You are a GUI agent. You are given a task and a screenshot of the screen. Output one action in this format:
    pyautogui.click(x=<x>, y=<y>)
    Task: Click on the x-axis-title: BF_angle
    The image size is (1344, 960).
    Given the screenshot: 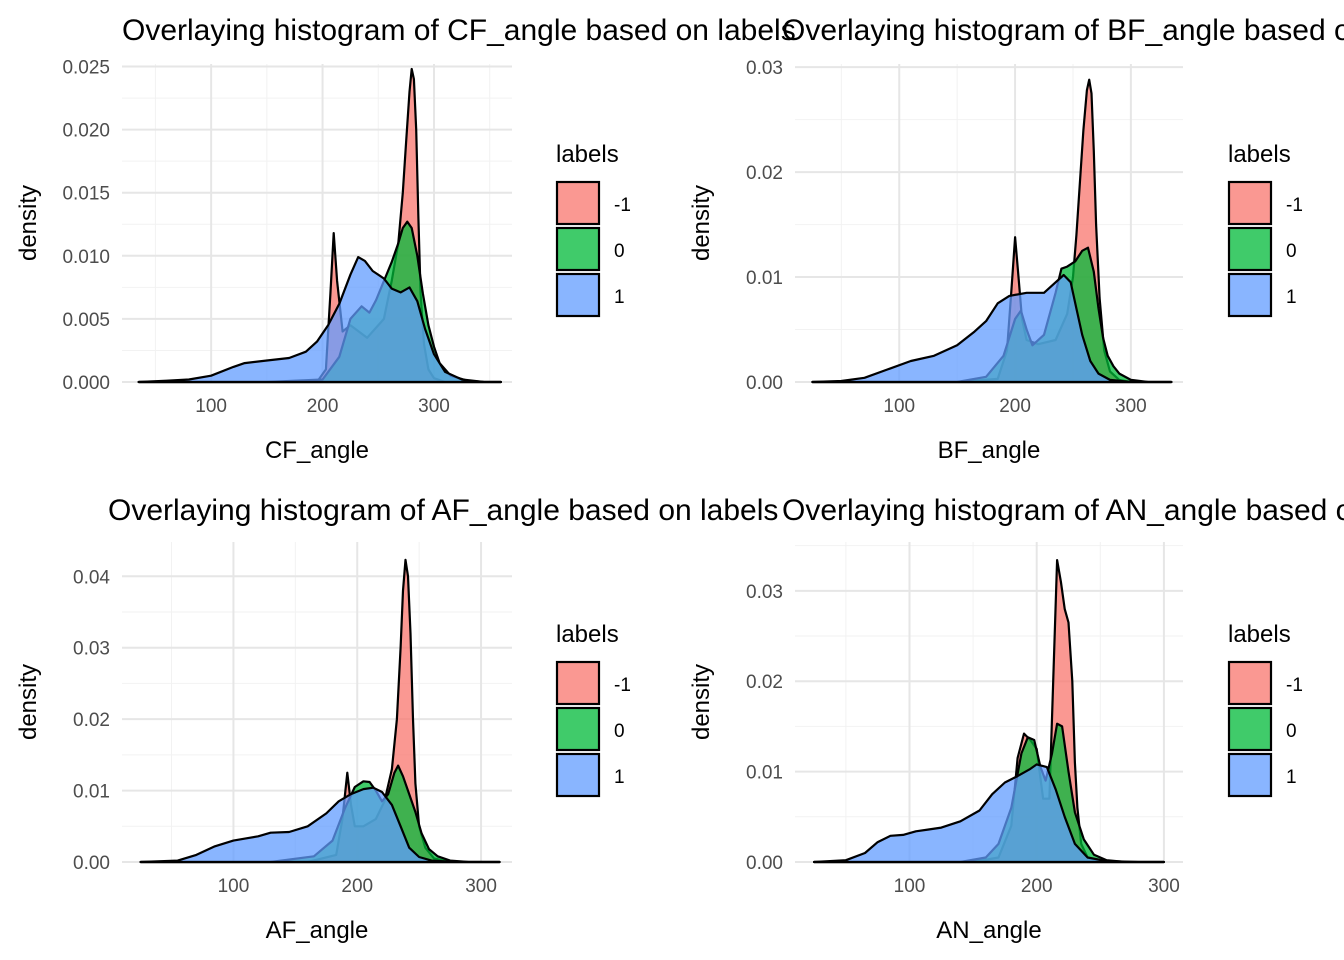 What is the action you would take?
    pyautogui.click(x=989, y=450)
    